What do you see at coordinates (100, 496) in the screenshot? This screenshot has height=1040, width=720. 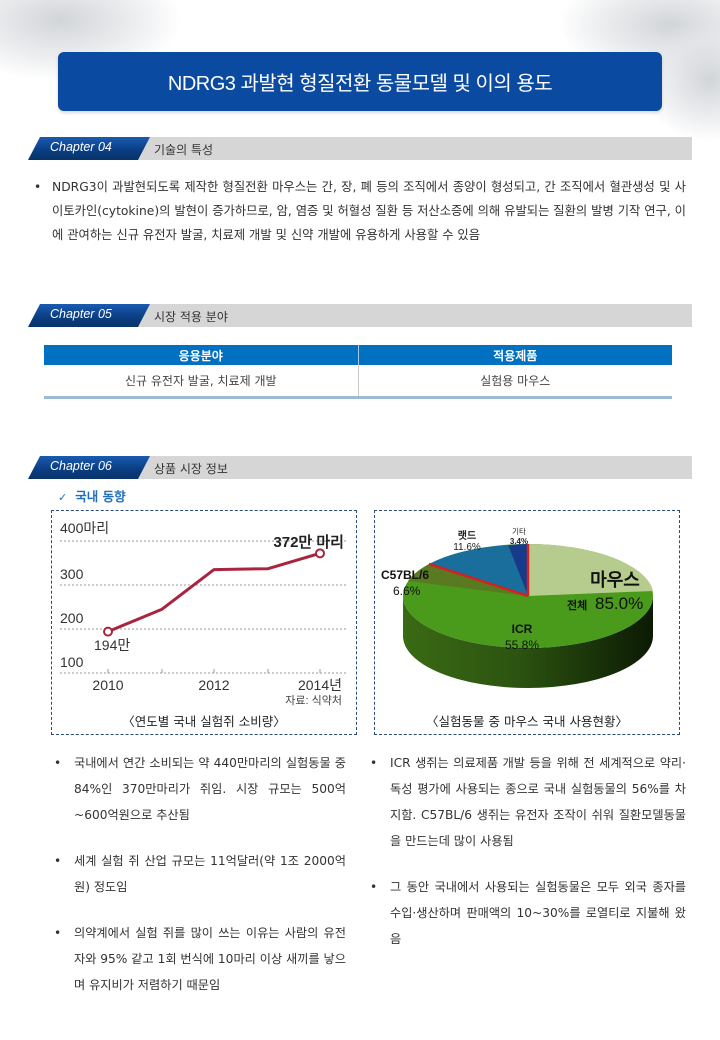 I see `subhead-label: 국내 동향` at bounding box center [100, 496].